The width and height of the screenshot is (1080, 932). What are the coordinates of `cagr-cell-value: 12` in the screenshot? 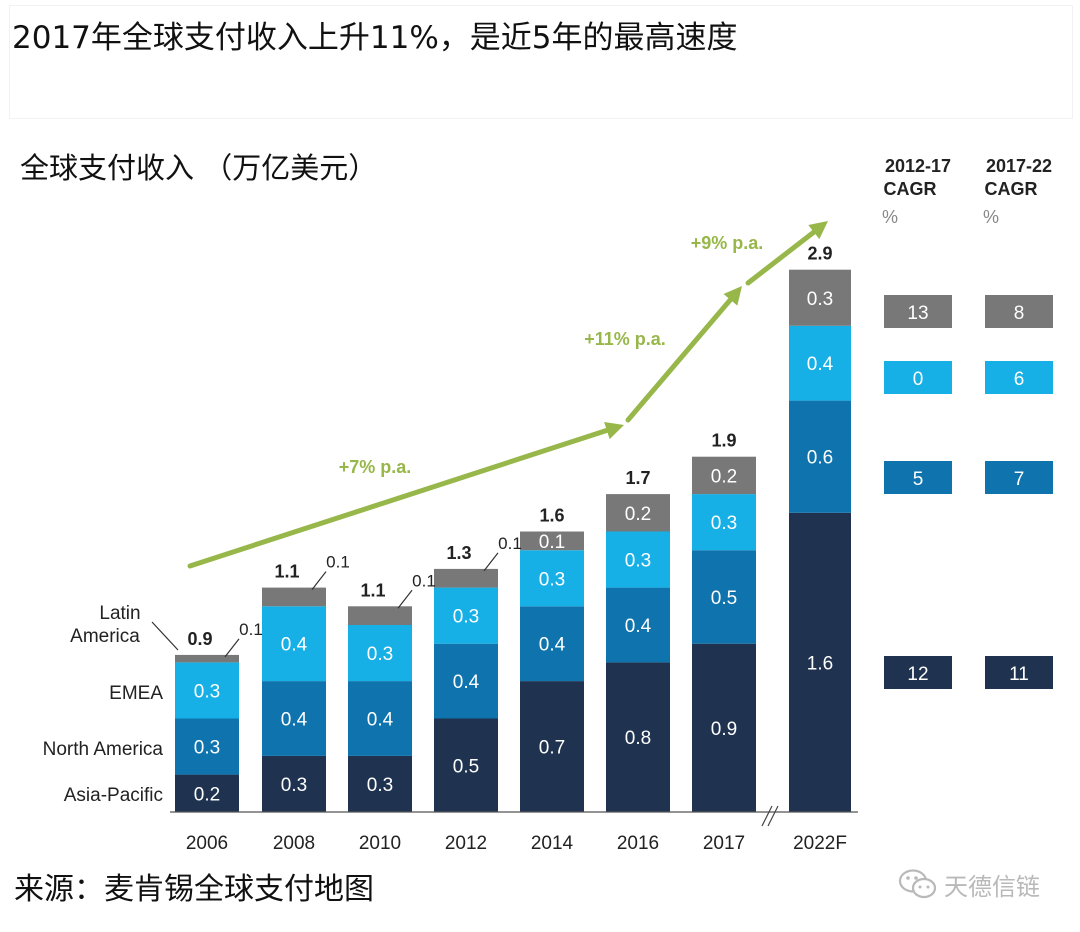 It's located at (917, 674).